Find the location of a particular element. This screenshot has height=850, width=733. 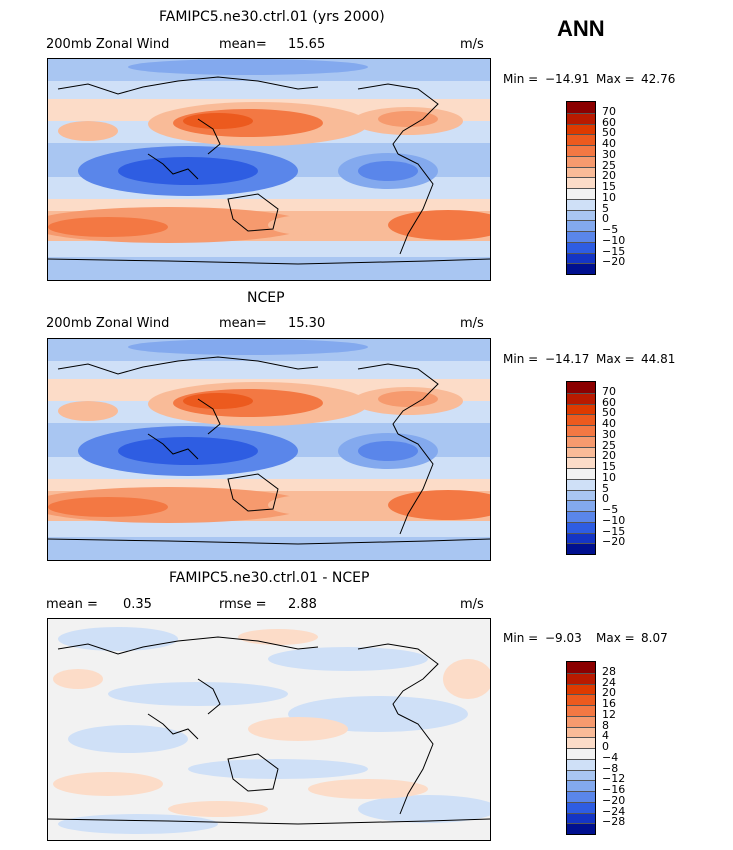

panel-2-mean-label: mean= is located at coordinates (243, 323).